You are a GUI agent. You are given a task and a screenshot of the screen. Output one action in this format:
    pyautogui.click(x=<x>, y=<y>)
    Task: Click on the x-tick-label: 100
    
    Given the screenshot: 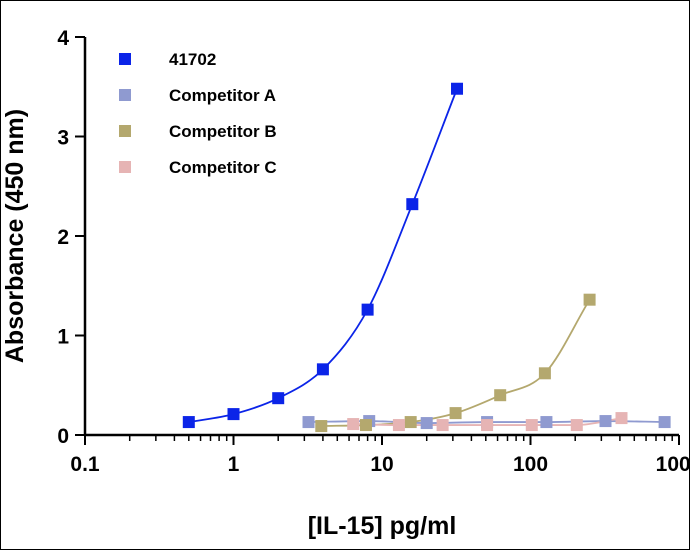 What is the action you would take?
    pyautogui.click(x=530, y=464)
    